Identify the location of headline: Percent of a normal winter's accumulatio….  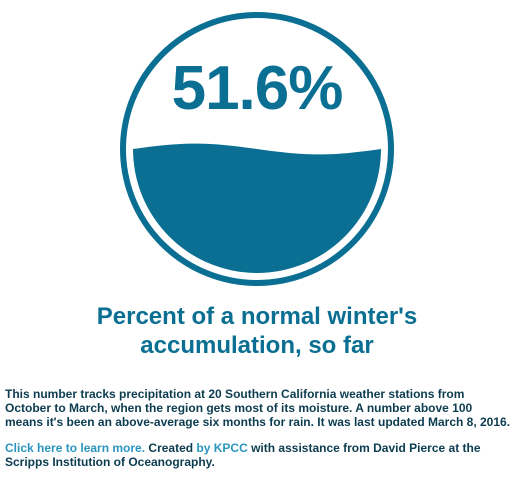
(257, 331).